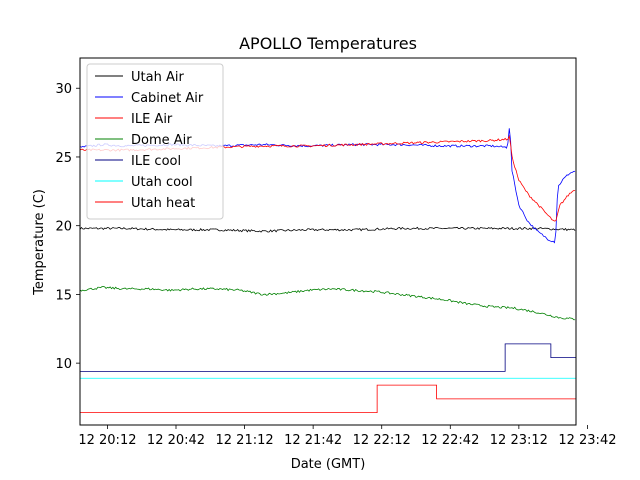 The image size is (640, 480). What do you see at coordinates (162, 182) in the screenshot?
I see `legend-label-utah-cool: Utah cool` at bounding box center [162, 182].